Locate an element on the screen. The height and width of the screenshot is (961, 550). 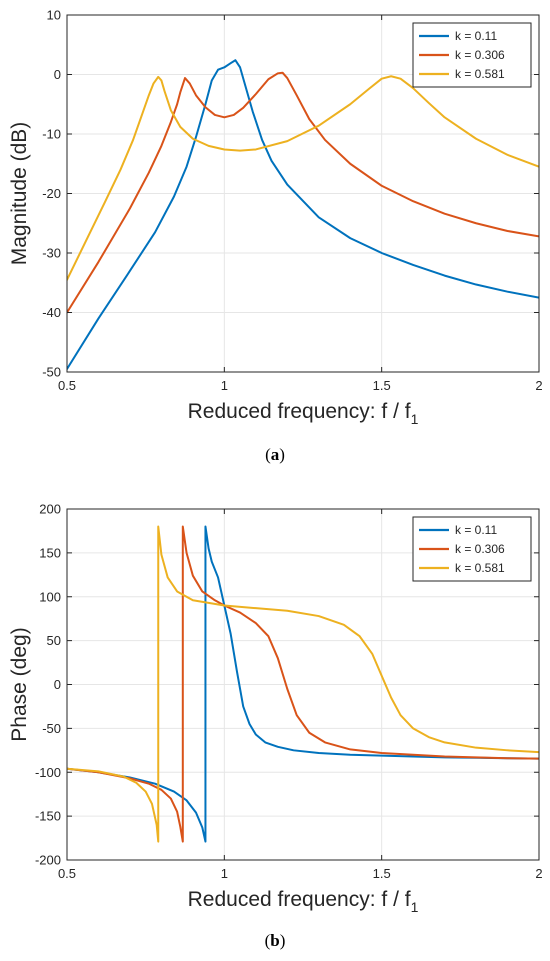
y-axis-label: Phase (deg) is located at coordinates (19, 684).